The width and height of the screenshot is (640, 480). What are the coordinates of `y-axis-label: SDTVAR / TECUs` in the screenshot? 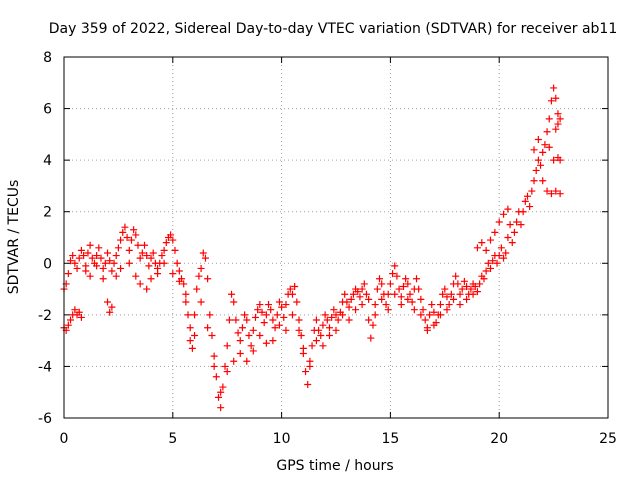 It's located at (14, 237).